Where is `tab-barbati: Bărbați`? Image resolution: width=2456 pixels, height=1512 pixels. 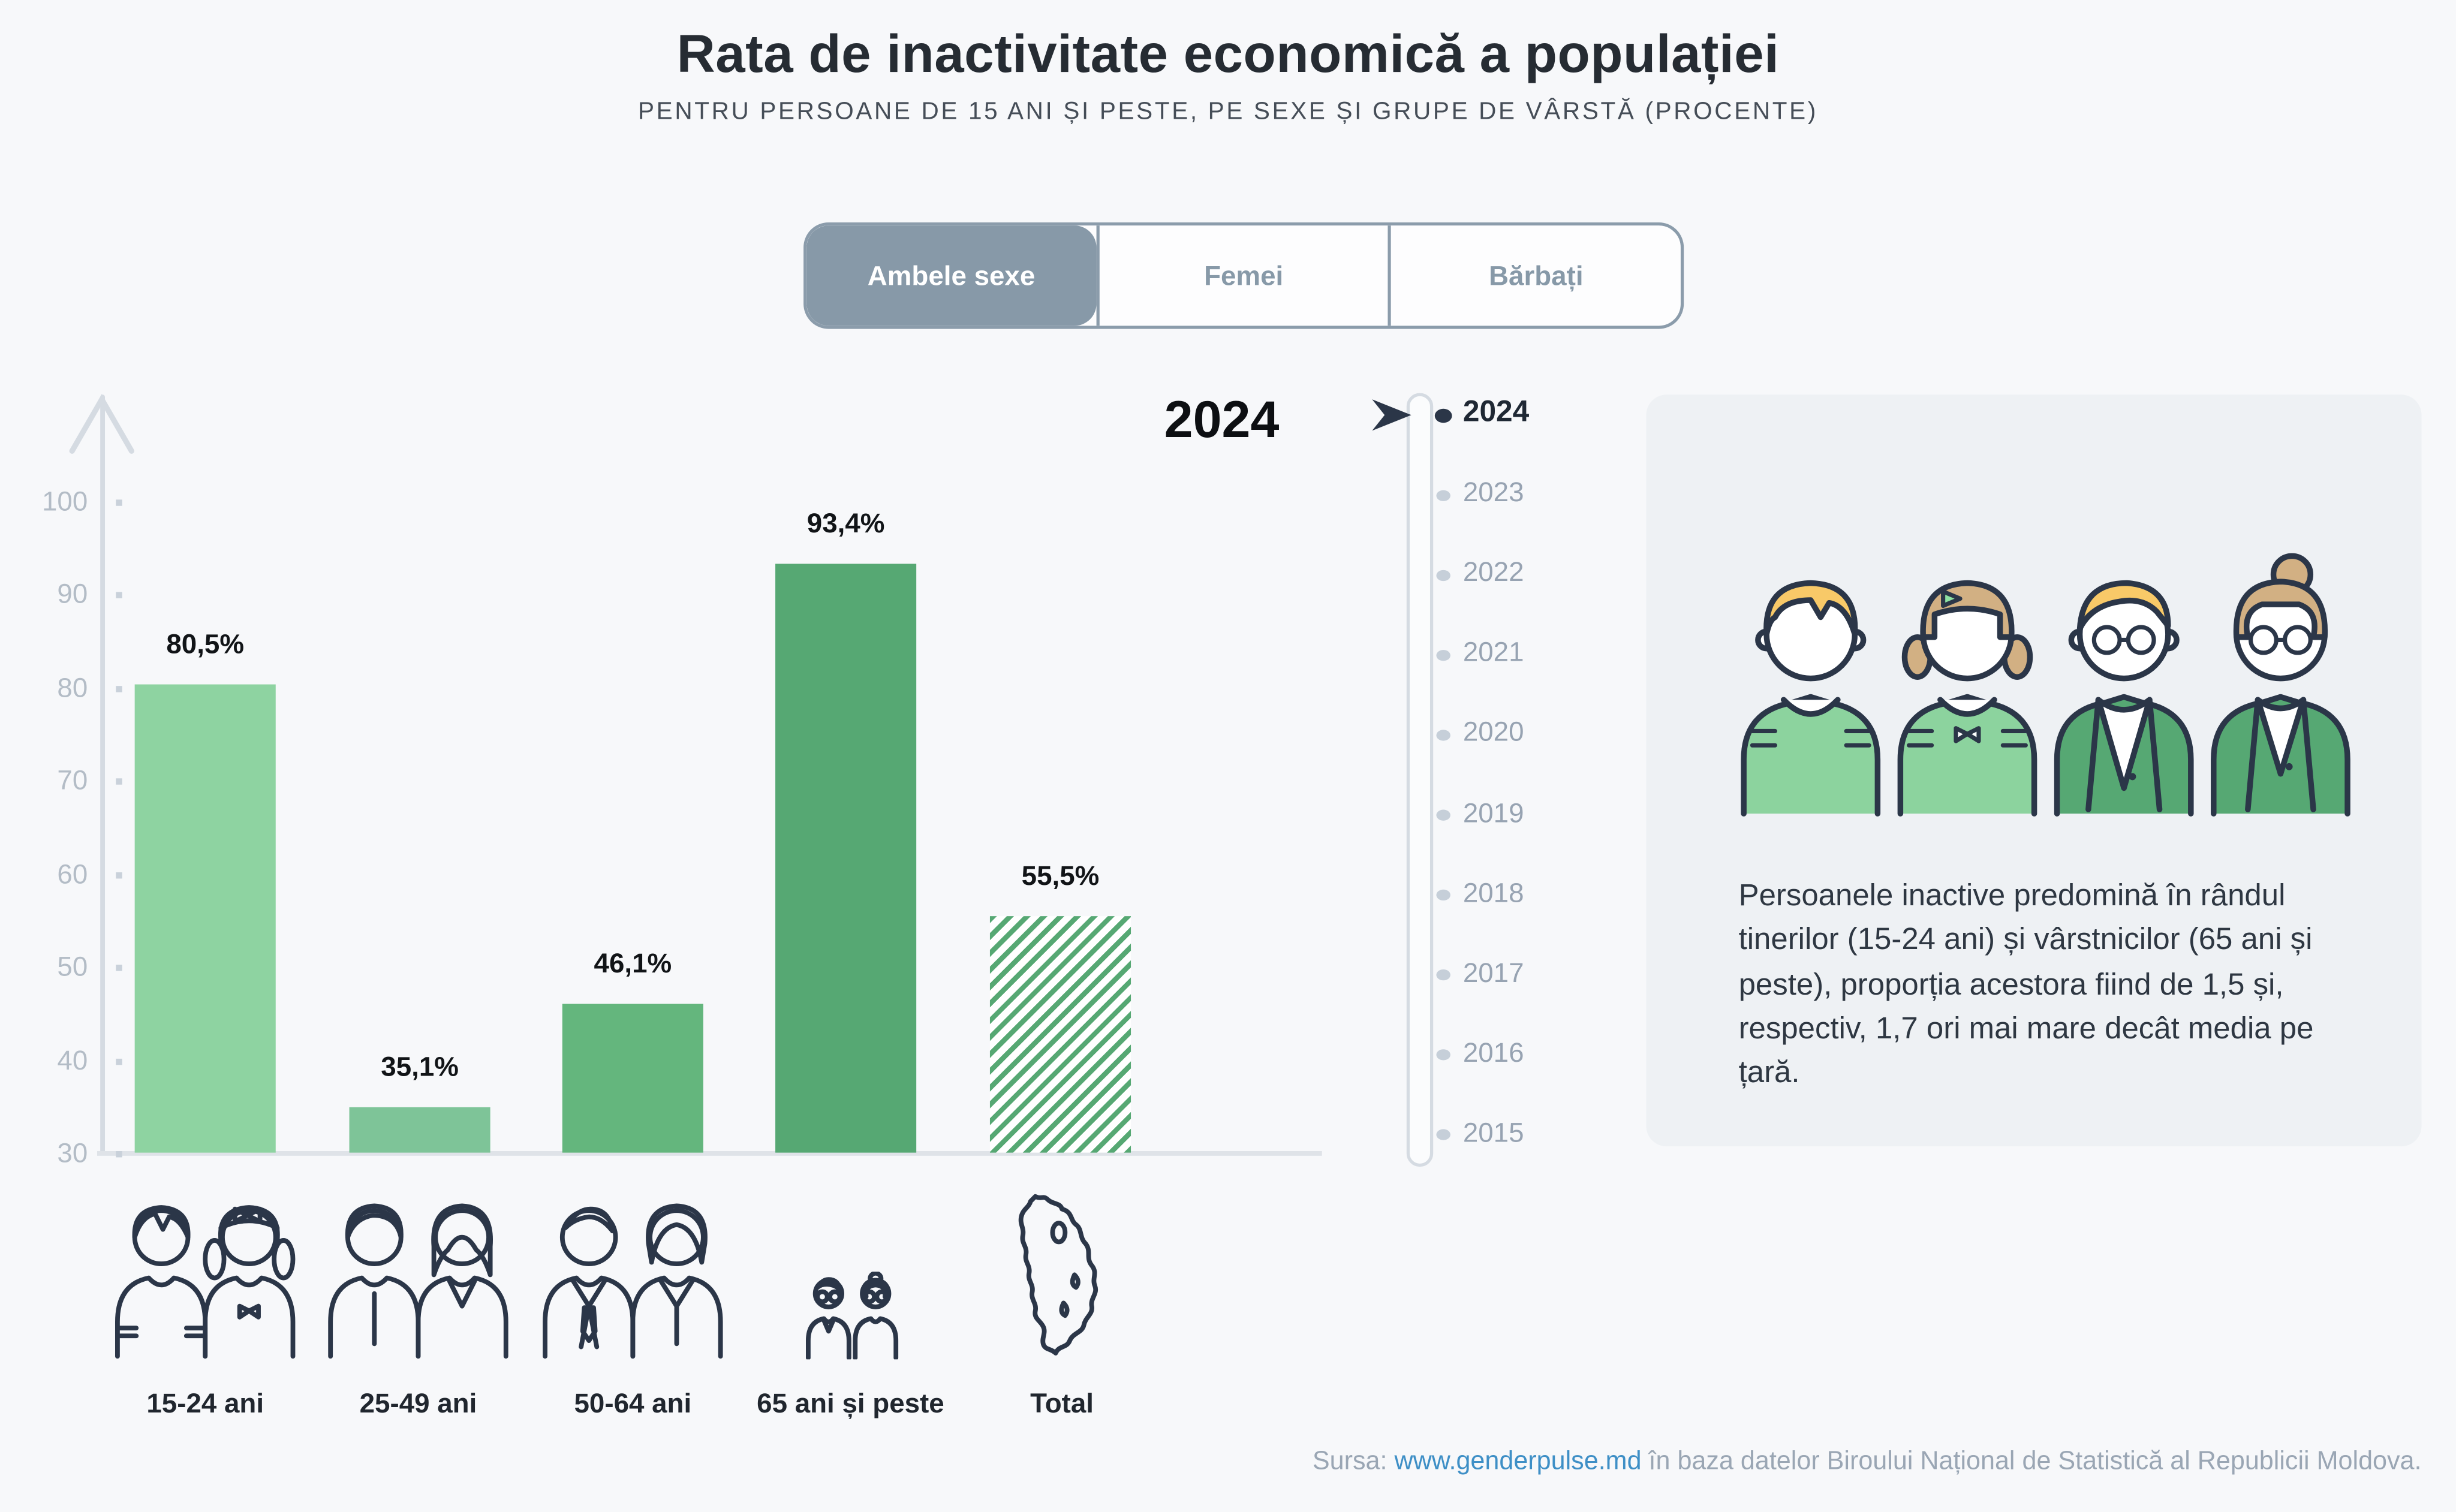 tab-barbati: Bărbați is located at coordinates (1535, 275).